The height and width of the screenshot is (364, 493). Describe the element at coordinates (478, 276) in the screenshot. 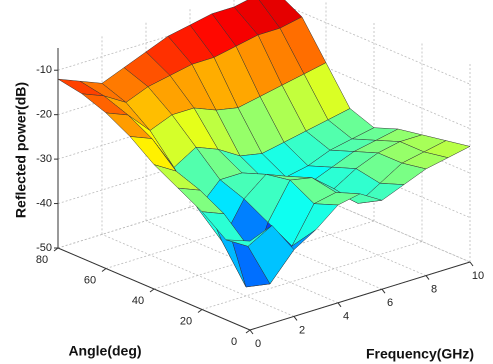

I see `x-tick-label: 10` at that location.